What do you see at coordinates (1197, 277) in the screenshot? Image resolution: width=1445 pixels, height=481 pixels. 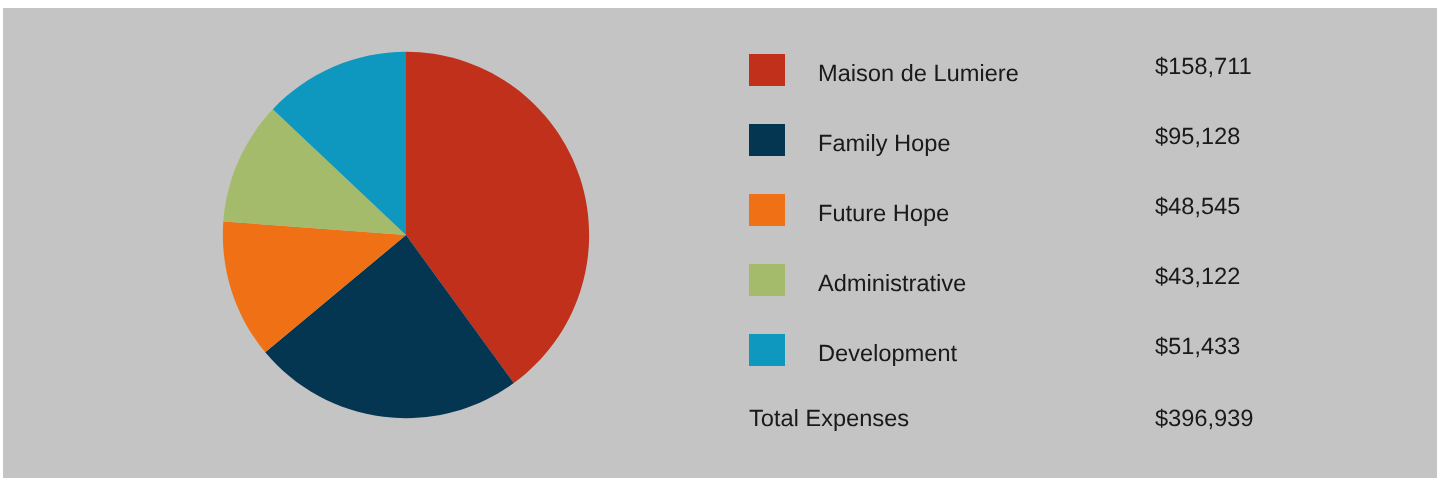 I see `data-label: $43,122` at bounding box center [1197, 277].